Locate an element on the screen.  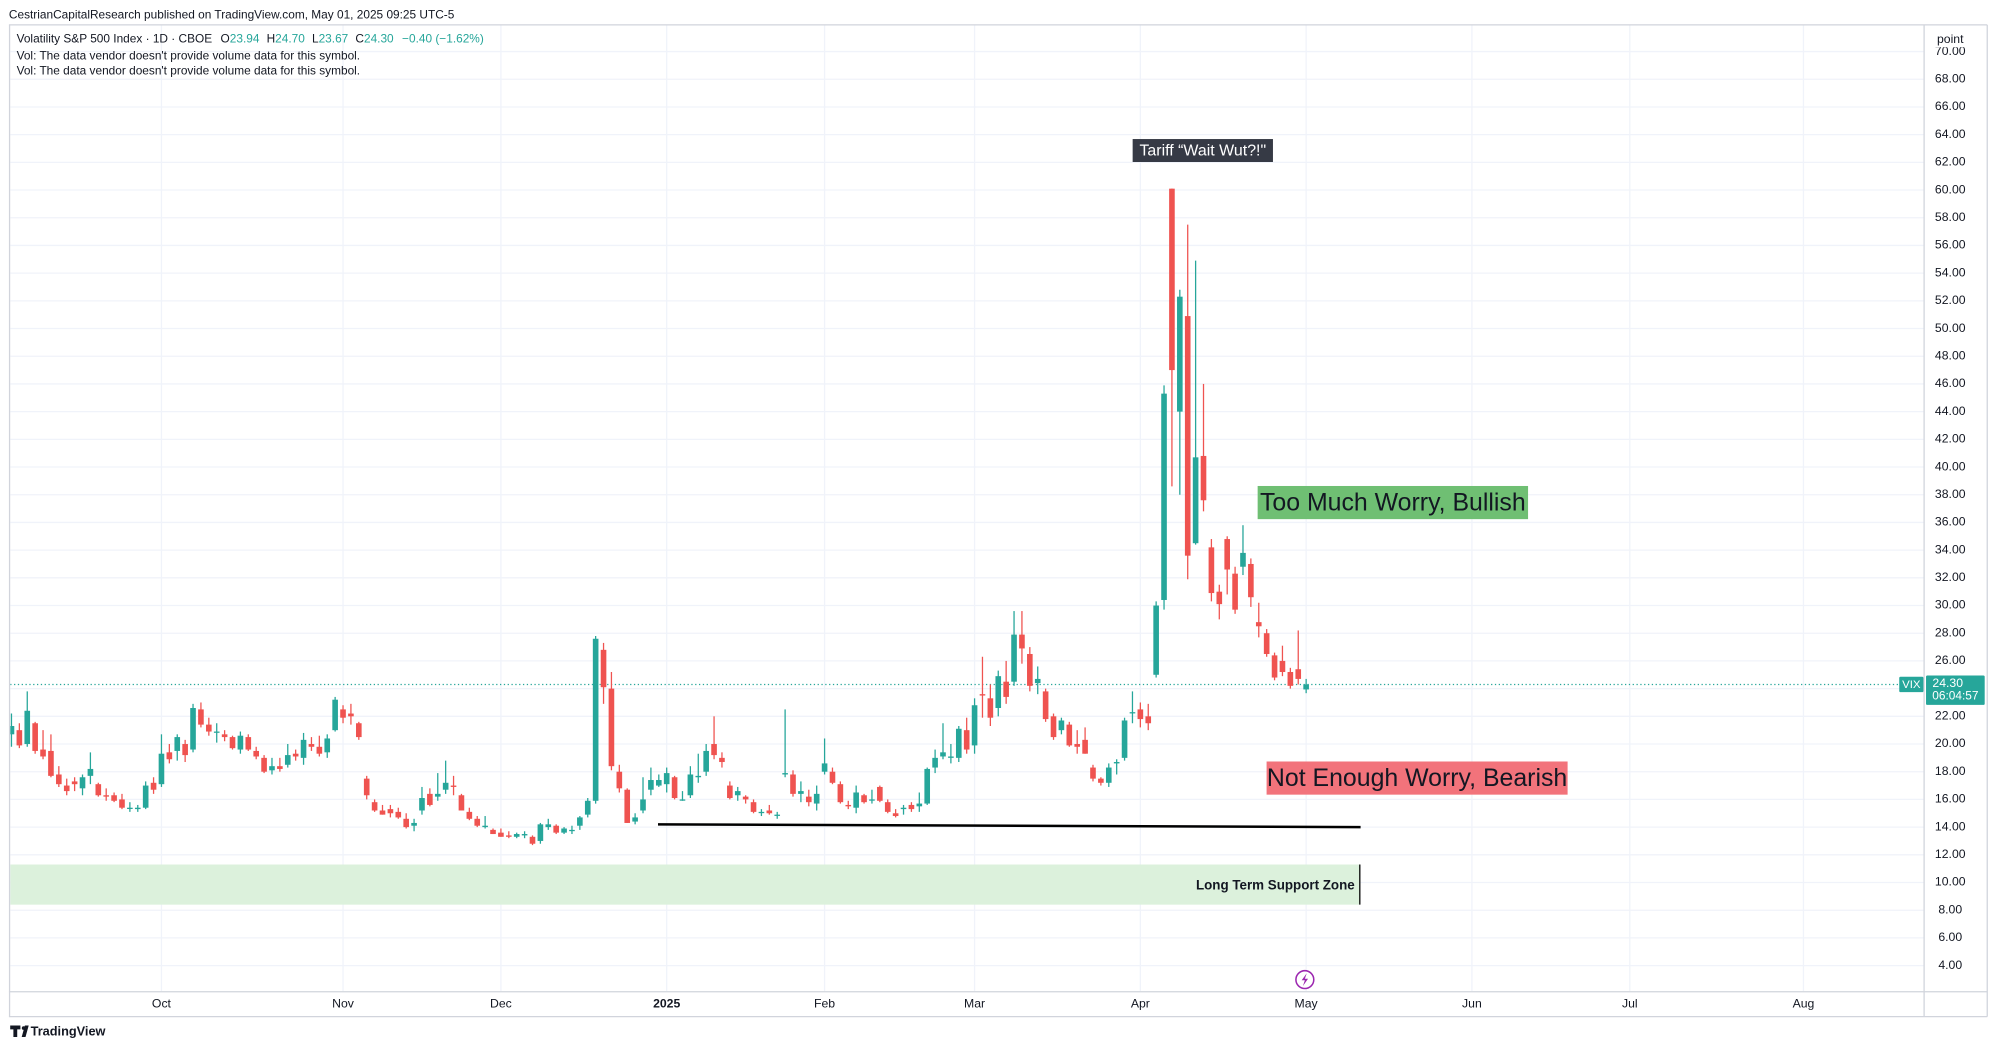
y-tick-label: 60.00 is located at coordinates (1950, 189).